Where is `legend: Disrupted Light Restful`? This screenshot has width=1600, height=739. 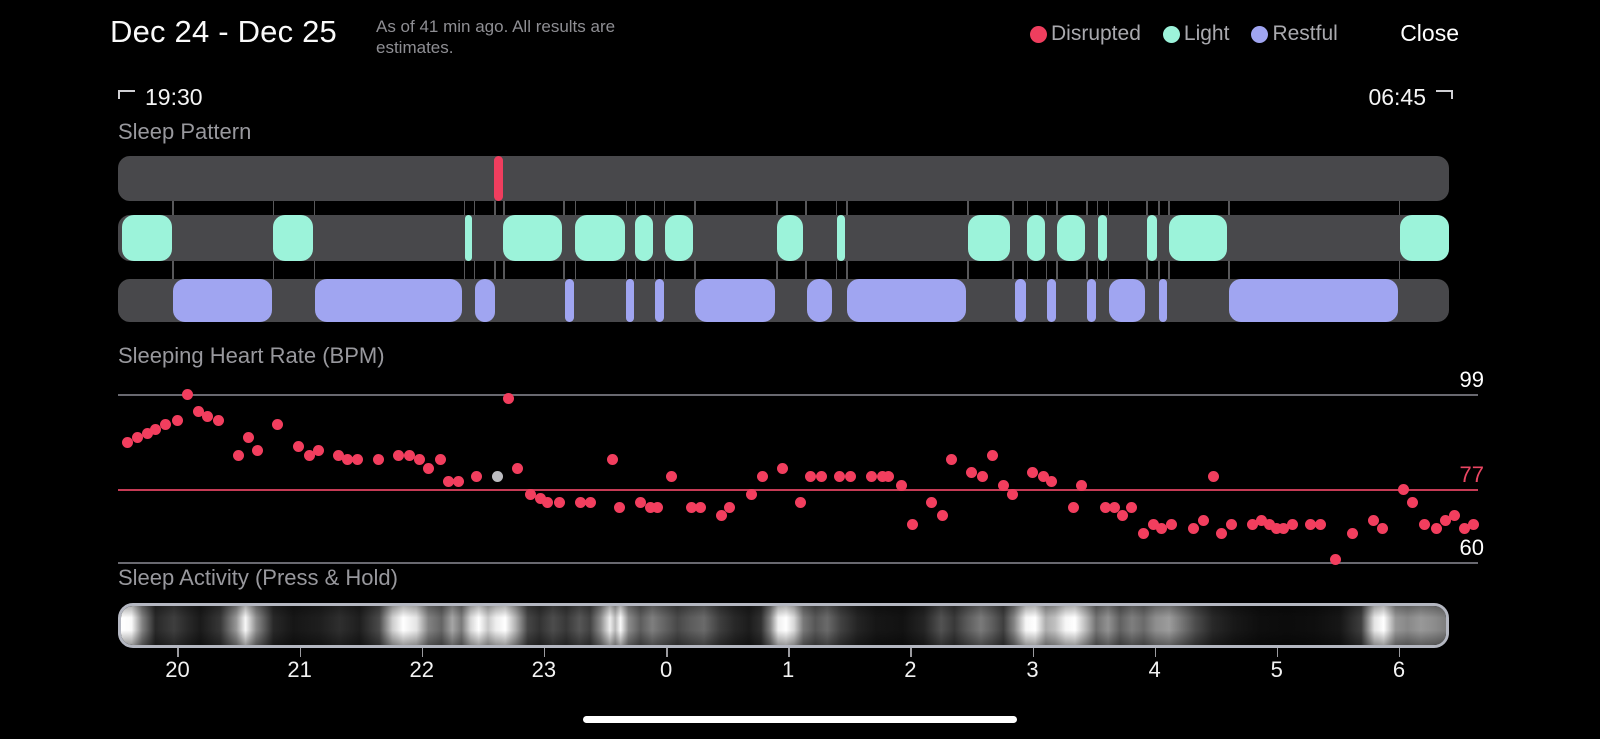 legend: Disrupted Light Restful is located at coordinates (1184, 34).